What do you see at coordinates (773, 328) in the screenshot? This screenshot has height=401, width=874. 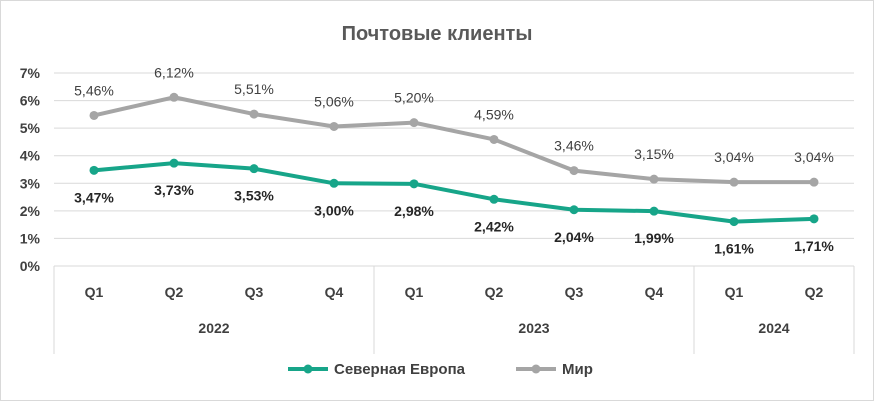 I see `x-group-label: 2024` at bounding box center [773, 328].